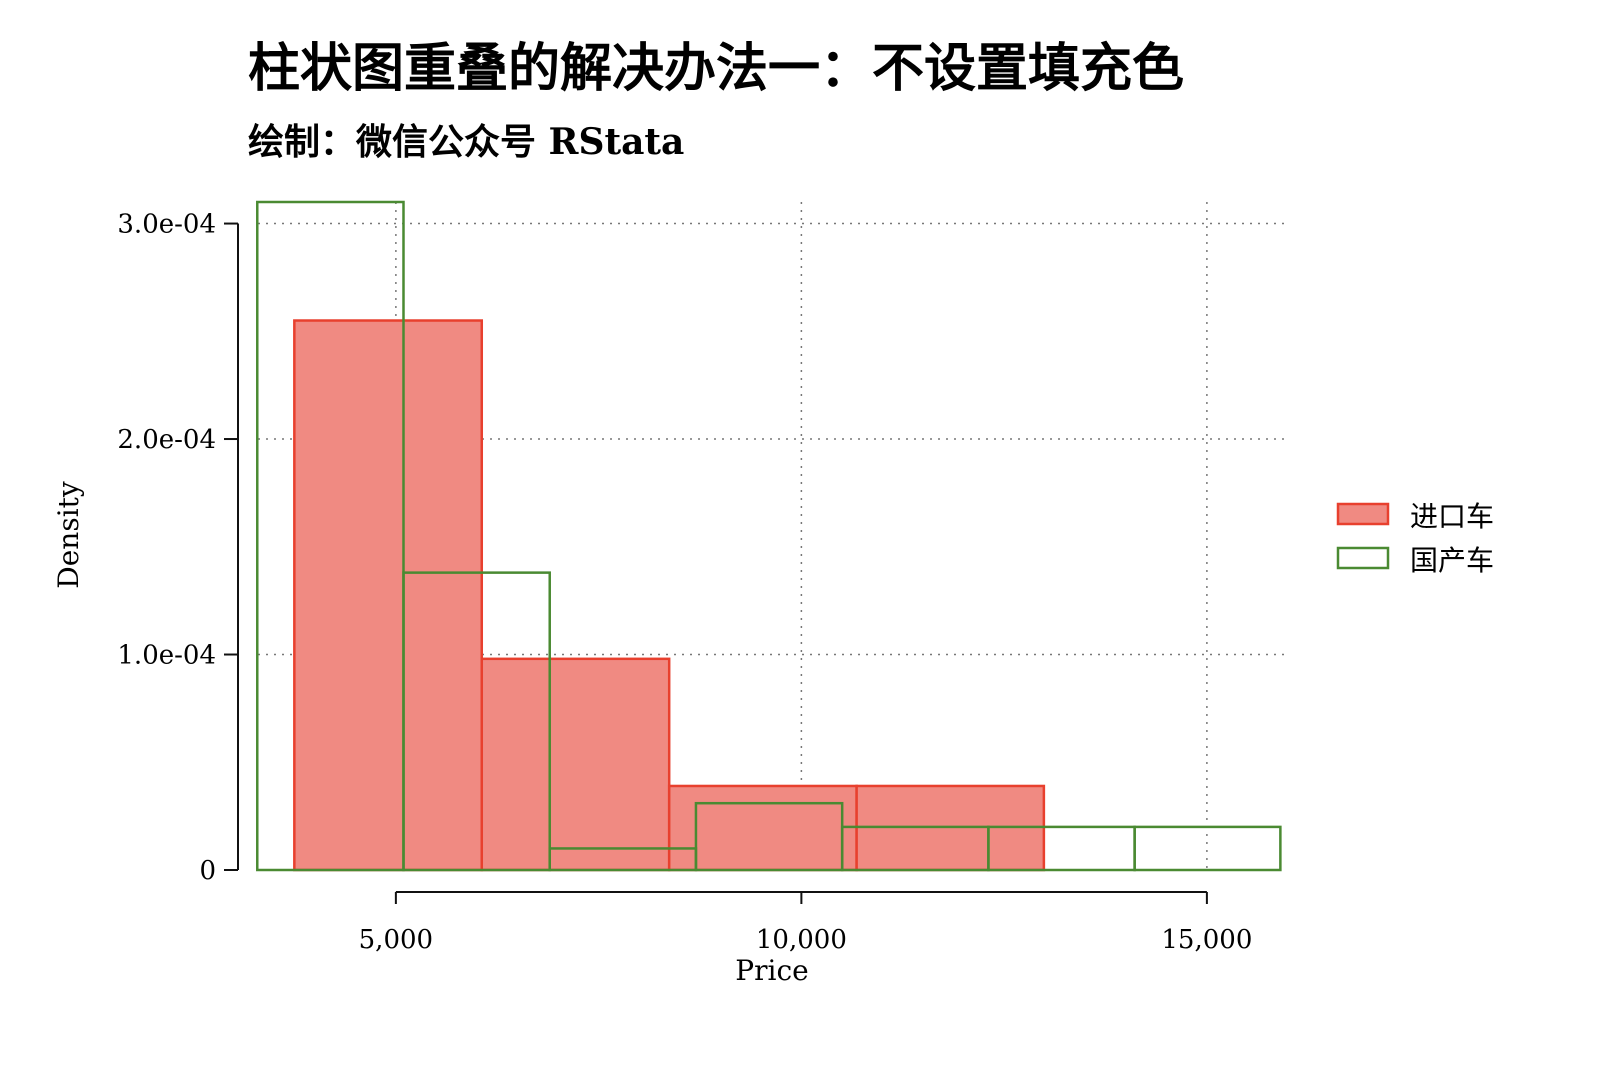  What do you see at coordinates (1452, 560) in the screenshot?
I see `legend-label-1: 国产车` at bounding box center [1452, 560].